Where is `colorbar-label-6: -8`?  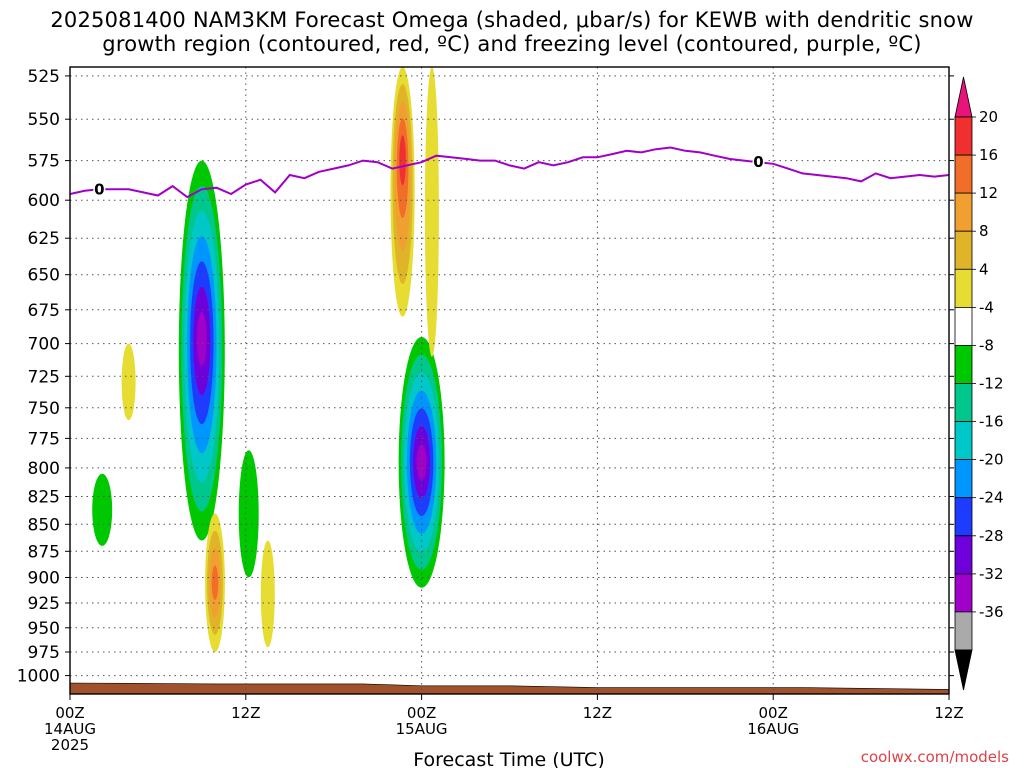
colorbar-label-6: -8 is located at coordinates (986, 345).